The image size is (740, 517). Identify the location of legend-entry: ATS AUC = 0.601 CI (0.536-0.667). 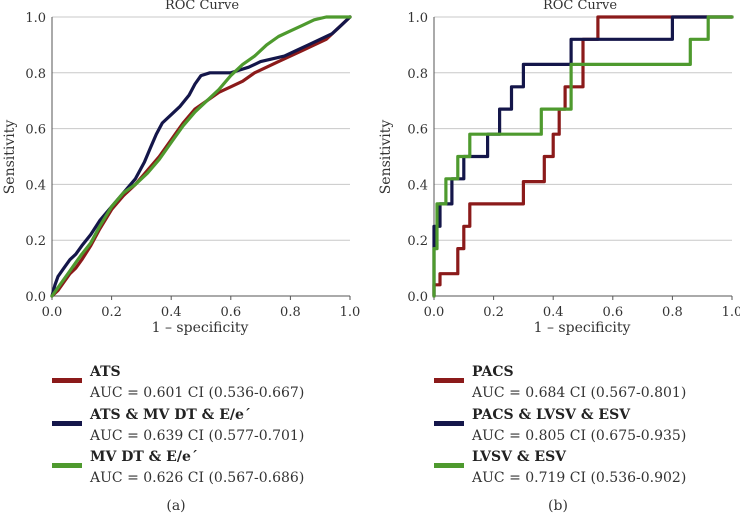
(178, 382).